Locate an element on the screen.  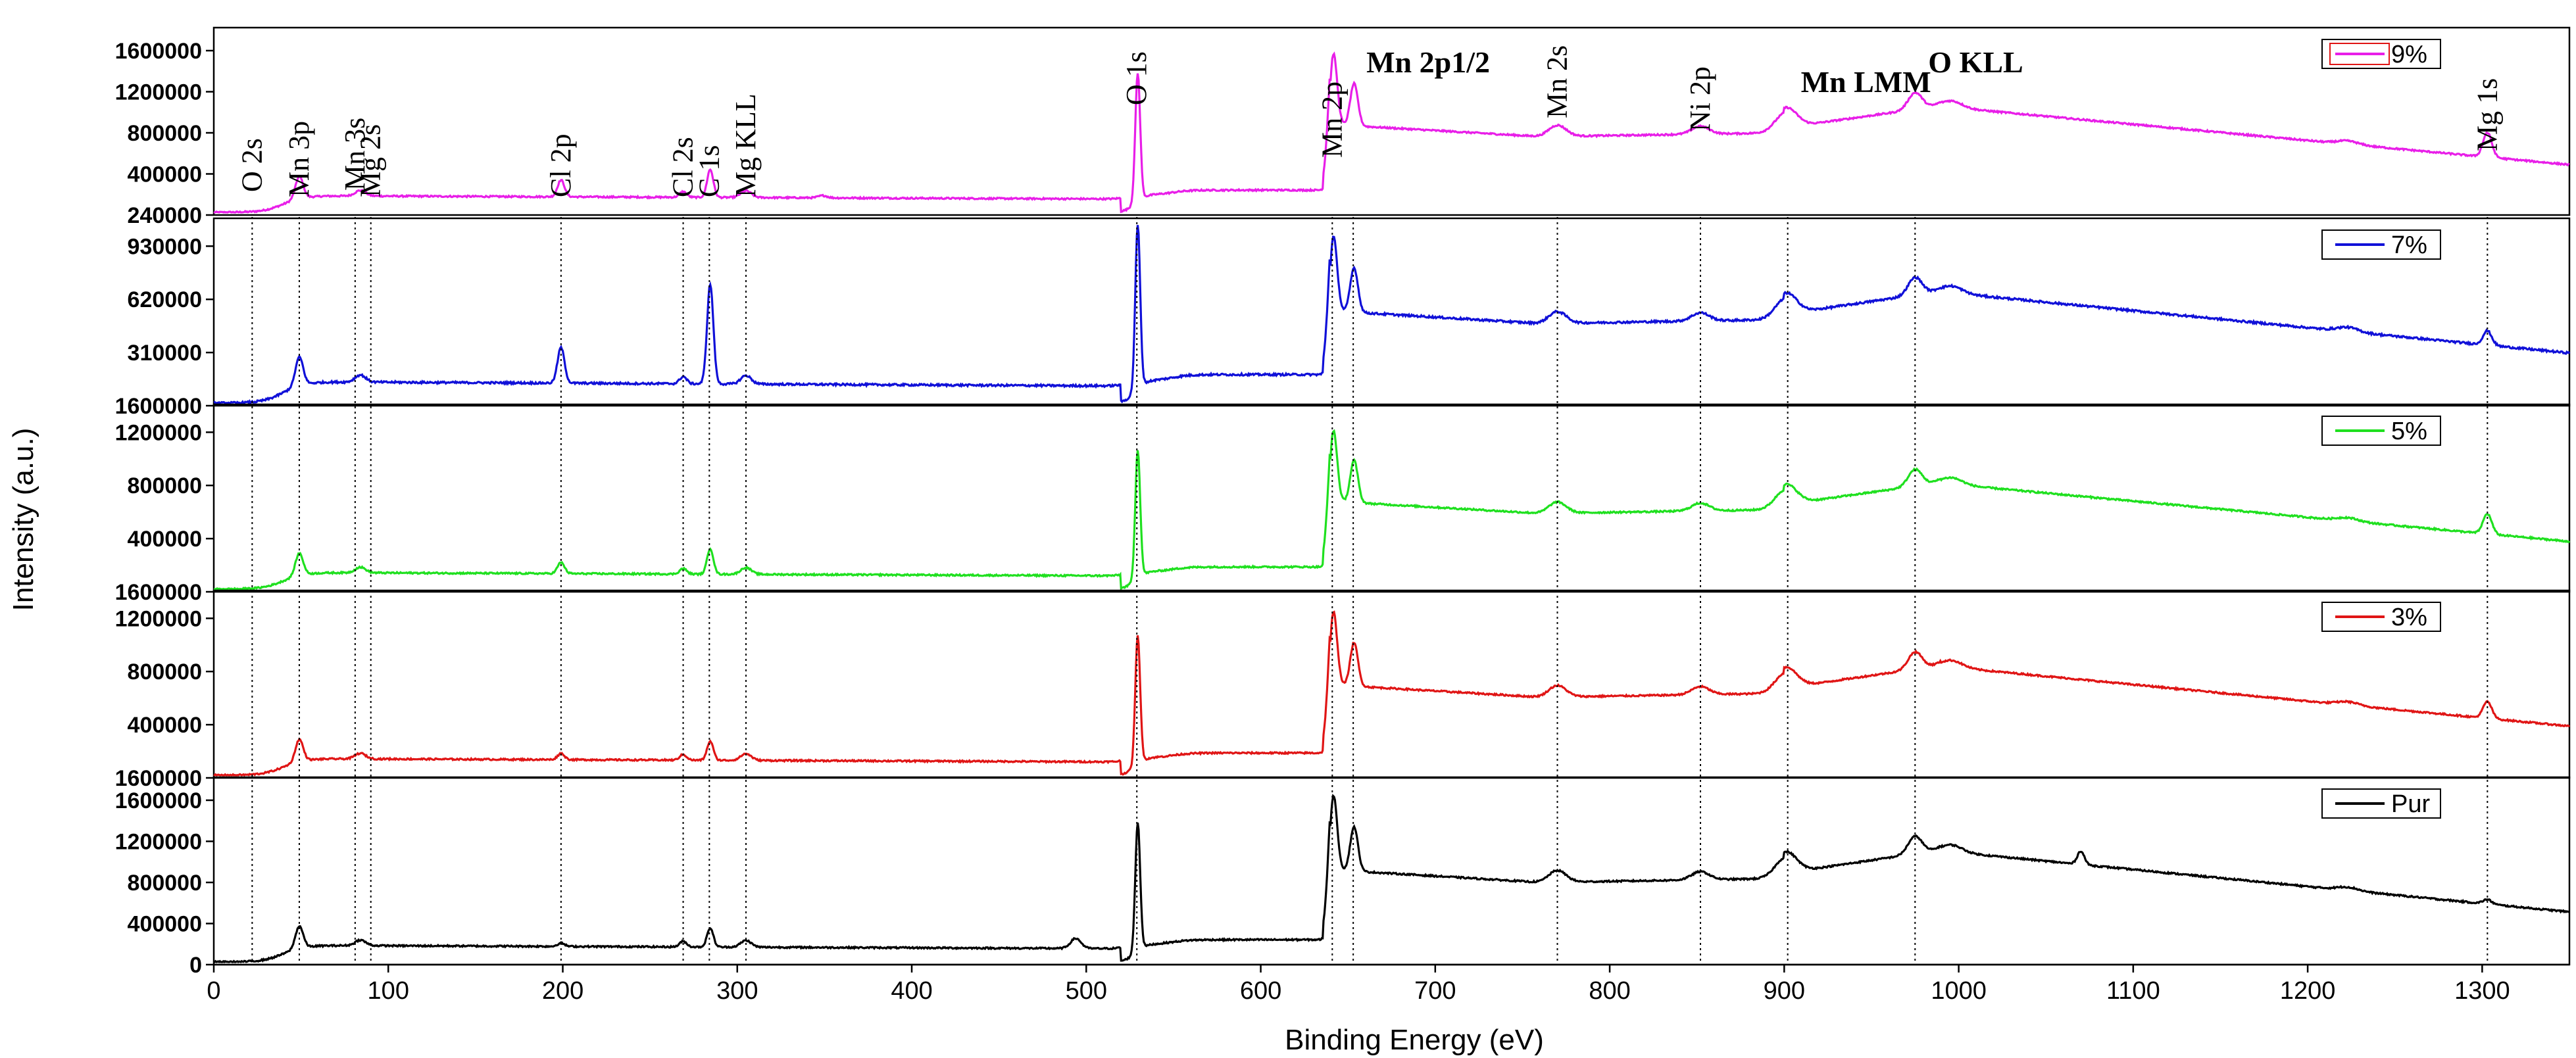
x-tick-label: 0 is located at coordinates (213, 991).